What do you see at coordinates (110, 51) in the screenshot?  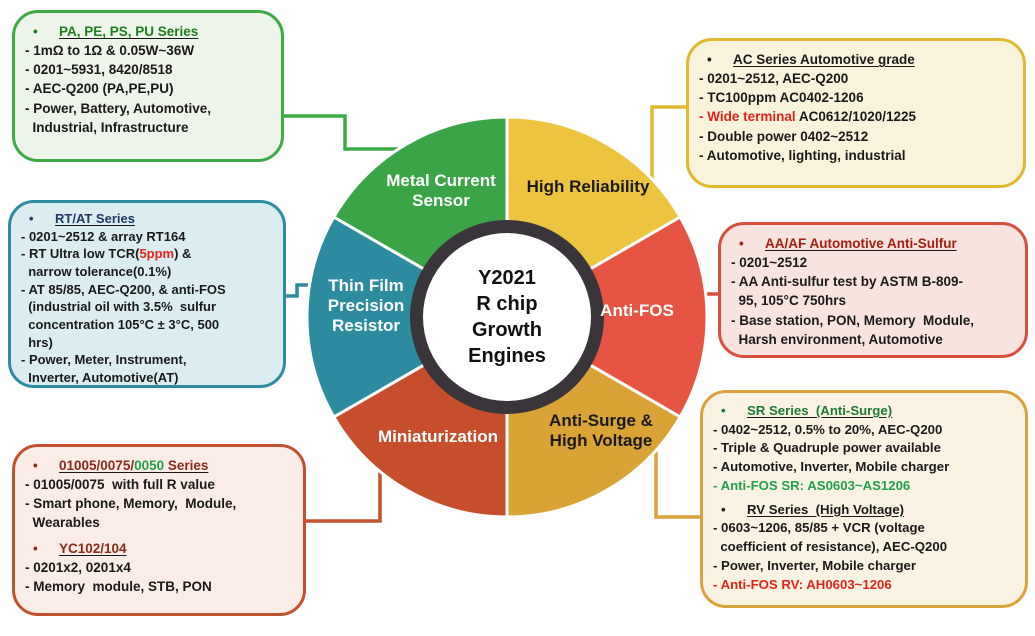 I see `detail-line: - 1mΩ to 1Ω & 0.05W~36W` at bounding box center [110, 51].